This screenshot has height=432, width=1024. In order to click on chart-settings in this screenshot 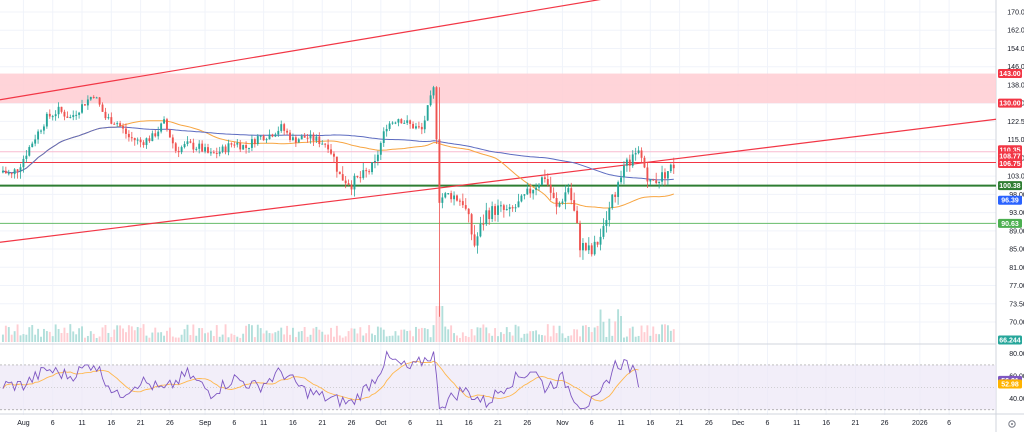, I will do `click(1012, 424)`.